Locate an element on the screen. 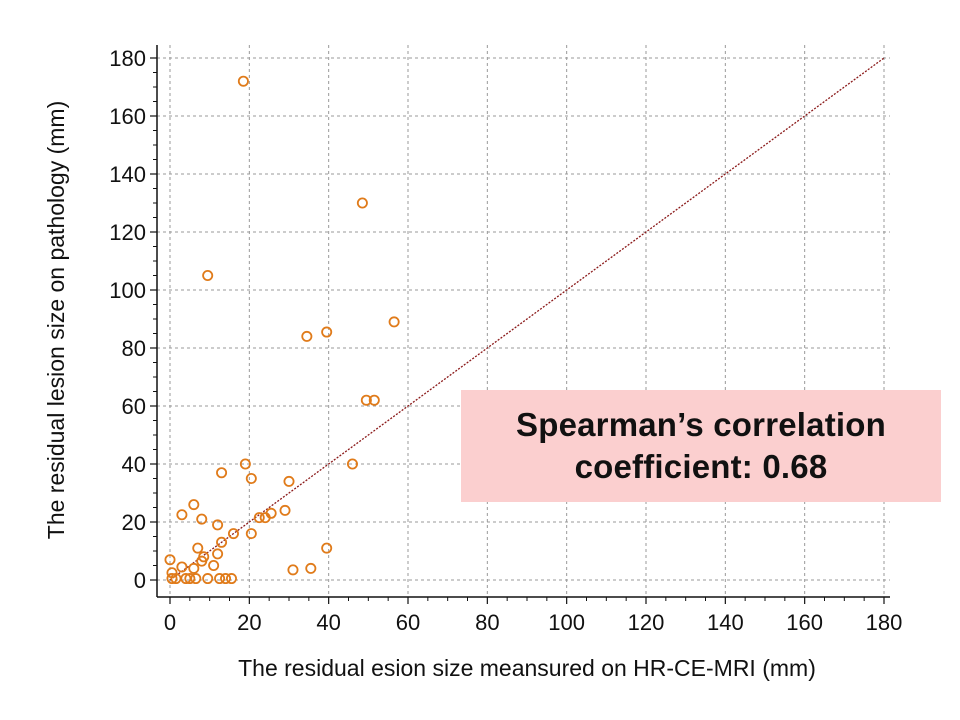 This screenshot has height=720, width=960. x-tick-label: 0 is located at coordinates (170, 622).